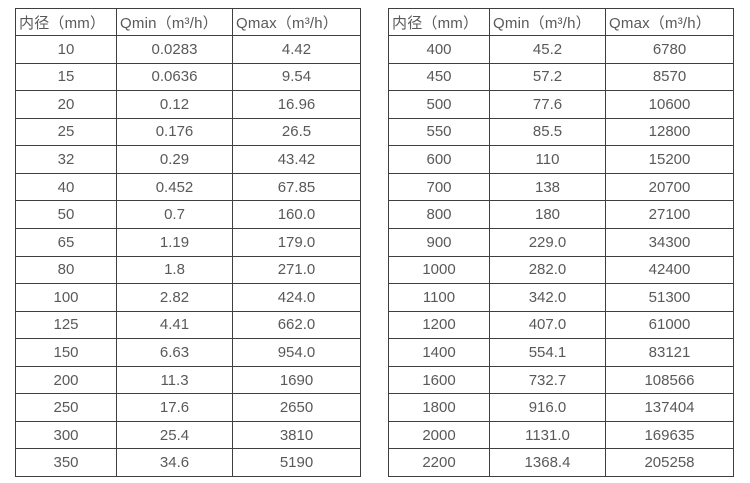 This screenshot has width=750, height=483. I want to click on table-row: 600 110 15200, so click(561, 159).